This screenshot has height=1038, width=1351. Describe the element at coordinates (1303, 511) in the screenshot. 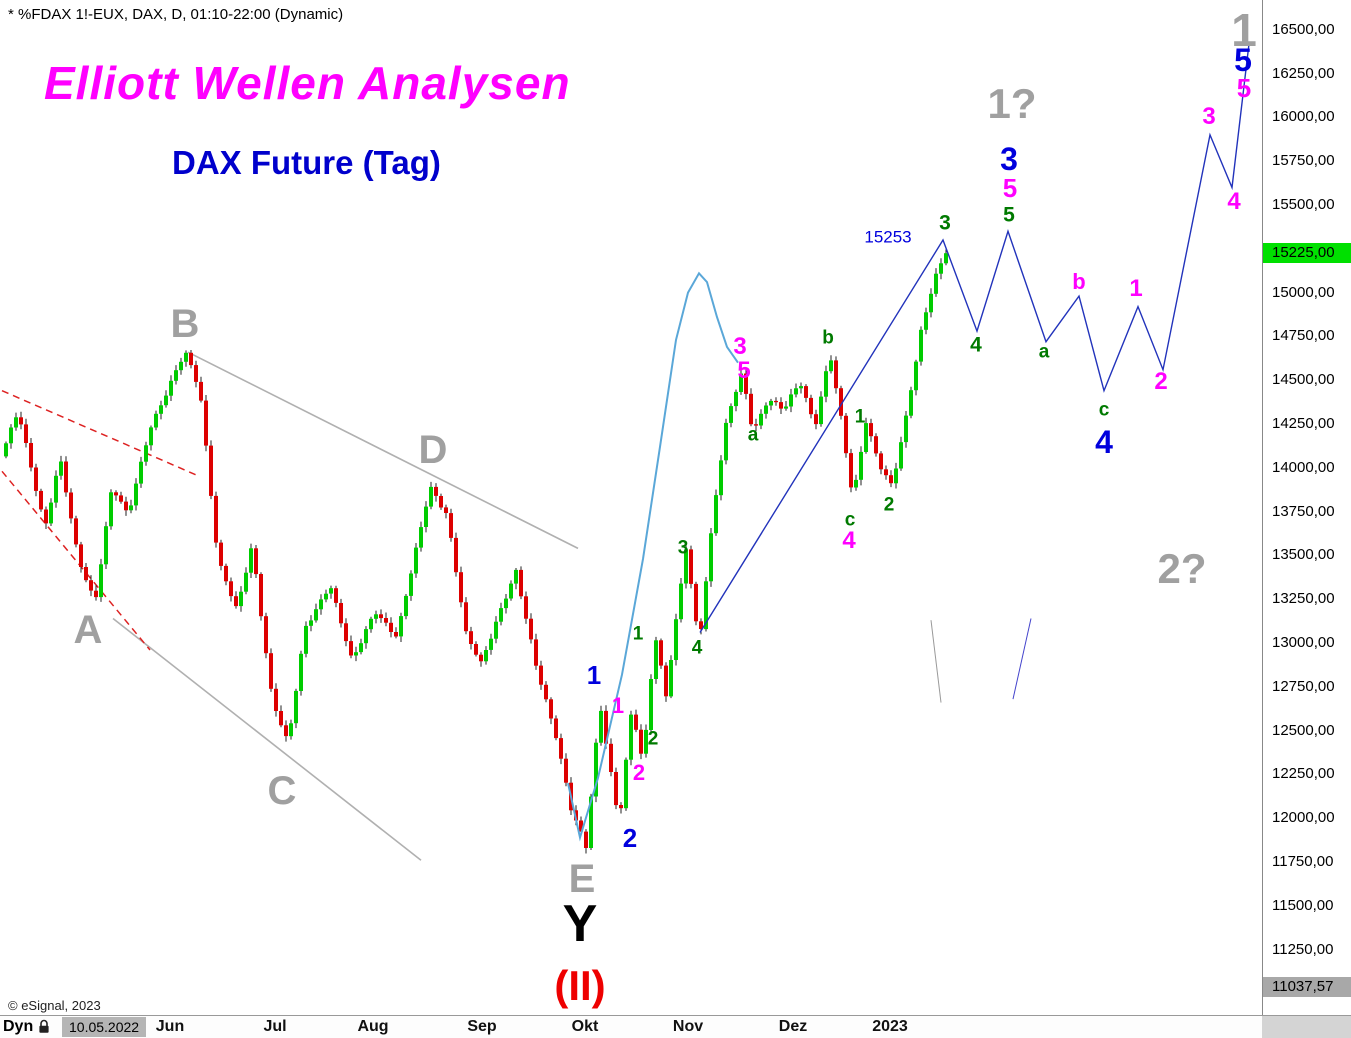

I see `price-tick: 13750,00` at that location.